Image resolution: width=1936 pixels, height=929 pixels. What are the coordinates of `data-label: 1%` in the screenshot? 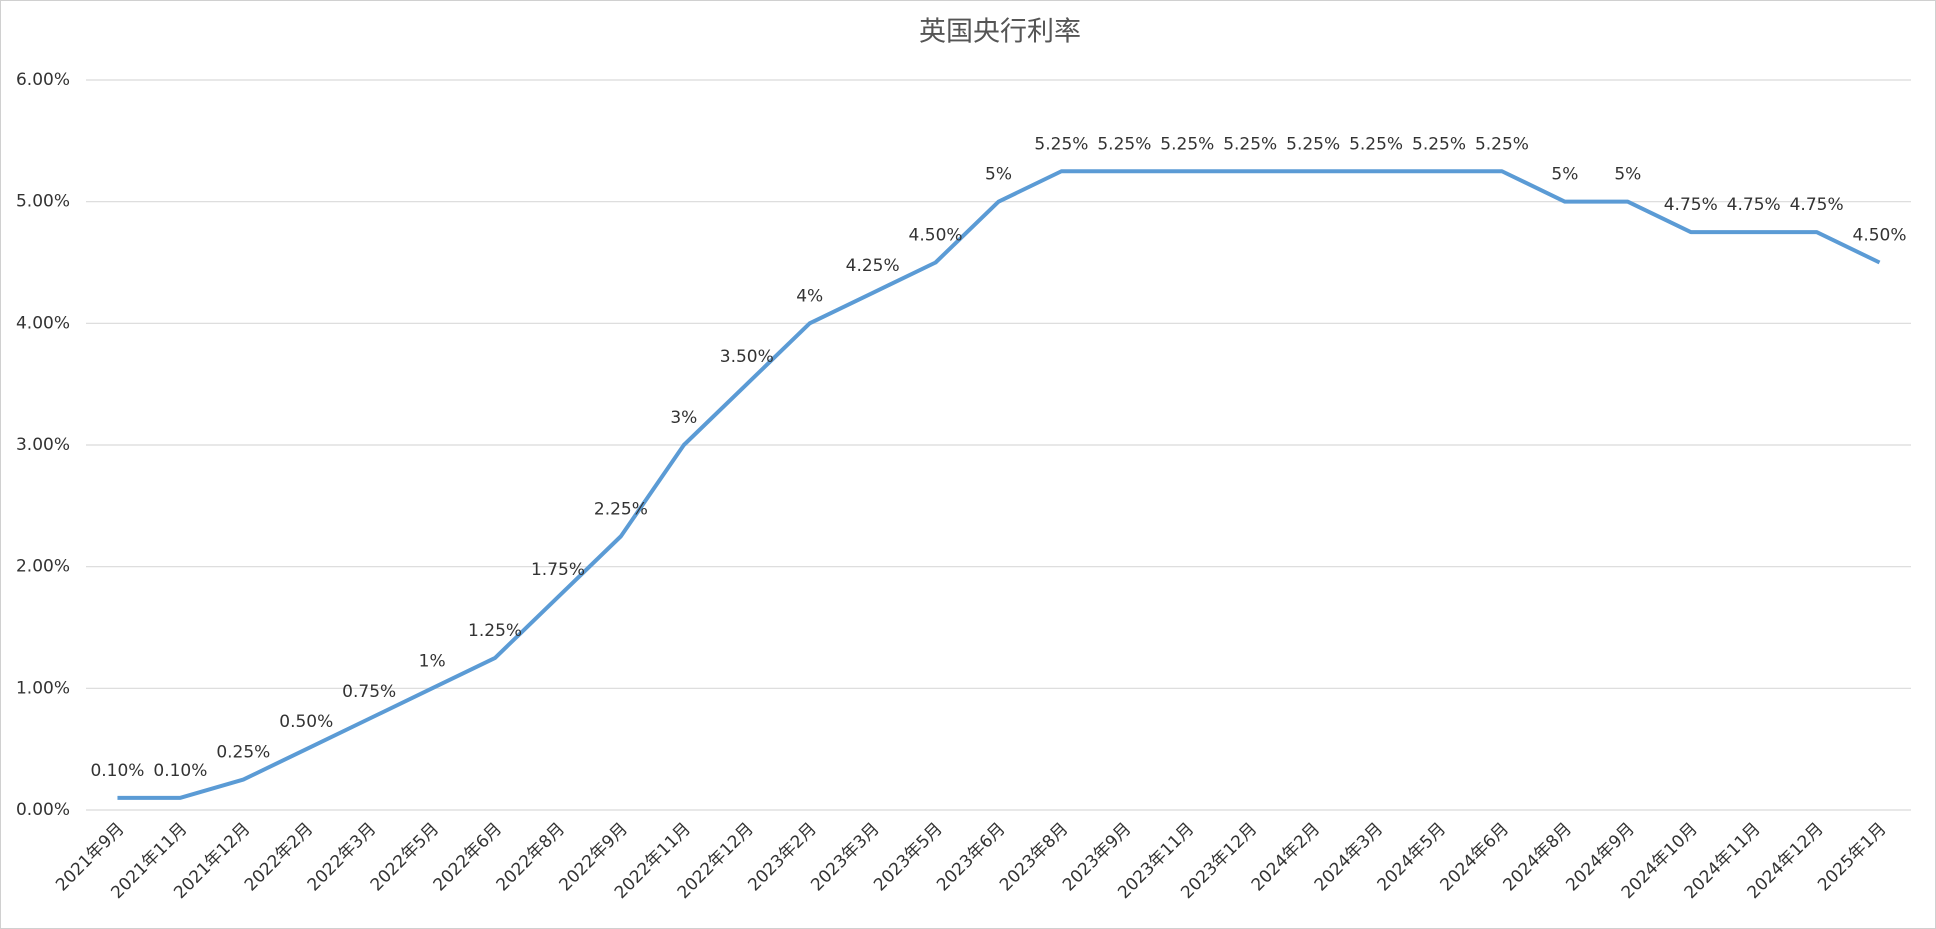 It's located at (432, 661).